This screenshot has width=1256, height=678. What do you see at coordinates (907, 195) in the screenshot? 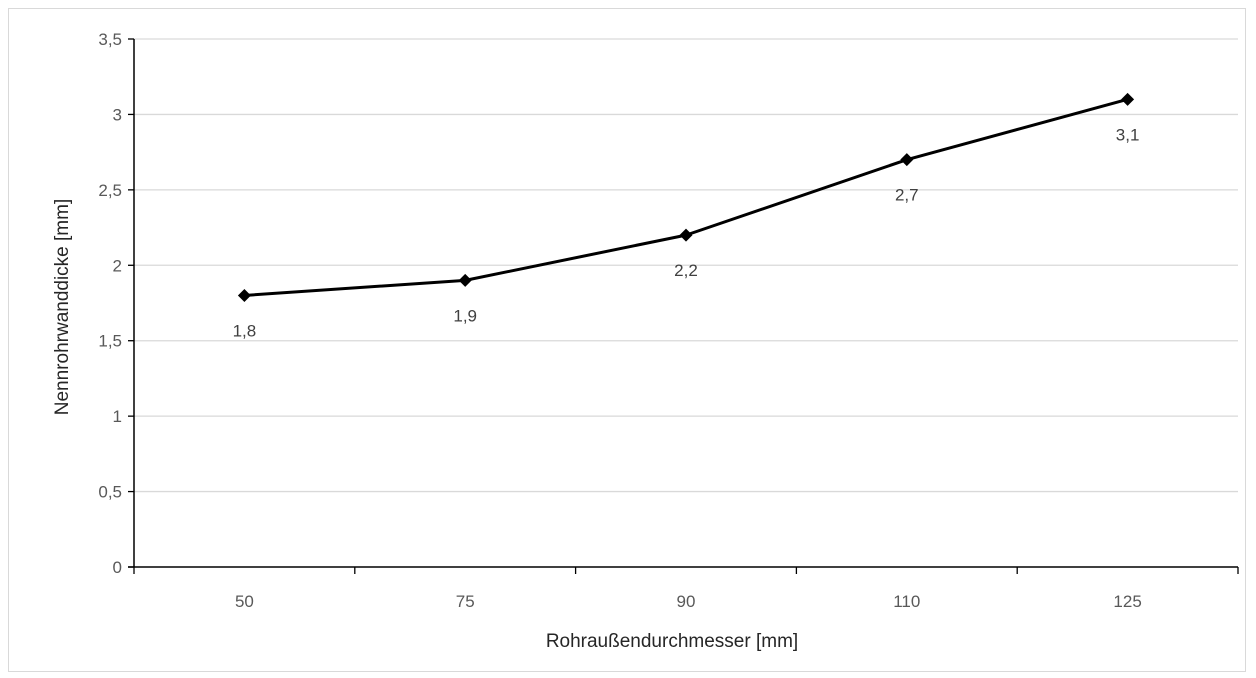
I see `data-label: 2,7` at bounding box center [907, 195].